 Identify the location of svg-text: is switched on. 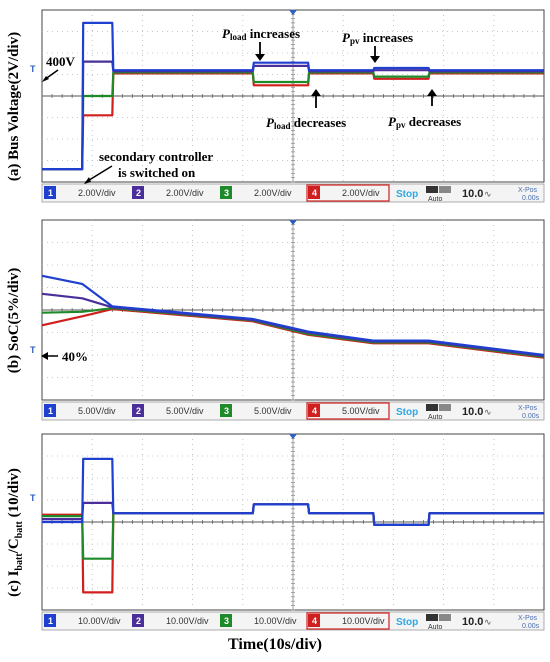
(157, 172).